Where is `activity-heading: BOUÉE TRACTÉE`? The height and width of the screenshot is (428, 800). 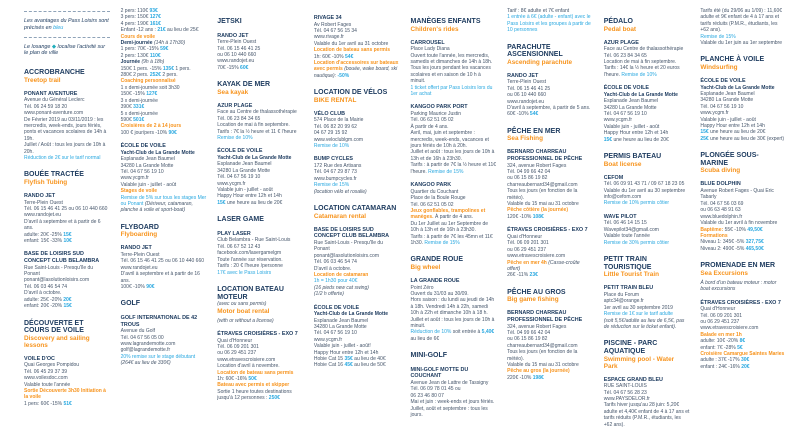
activity-heading: BOUÉE TRACTÉE is located at coordinates (54, 175).